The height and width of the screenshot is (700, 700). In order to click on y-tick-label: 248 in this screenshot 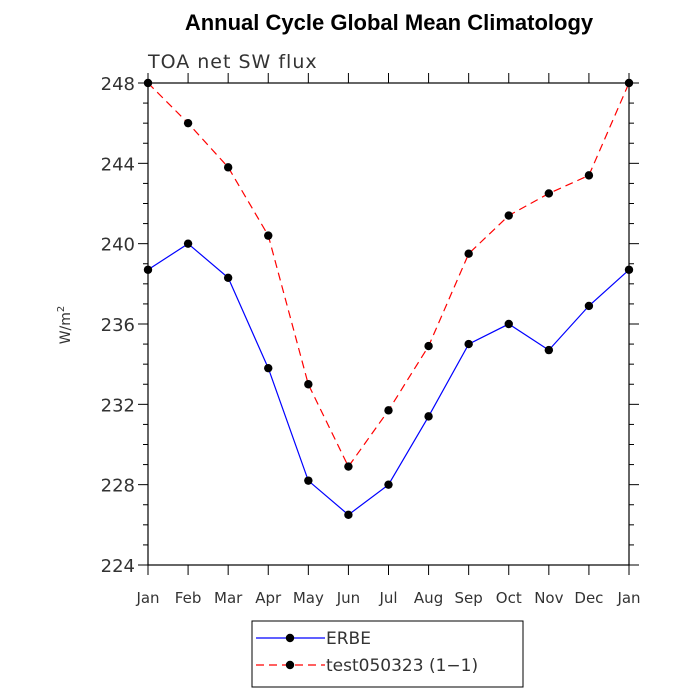, I will do `click(118, 84)`.